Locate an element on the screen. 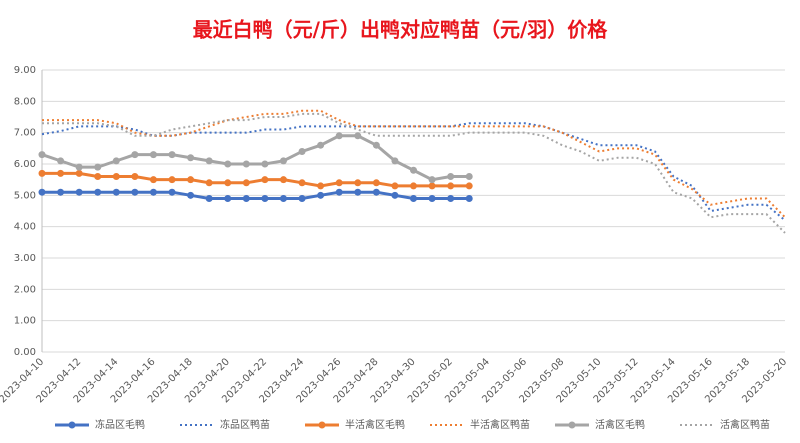 The image size is (800, 443). y-tick-label: 5.00 is located at coordinates (25, 195).